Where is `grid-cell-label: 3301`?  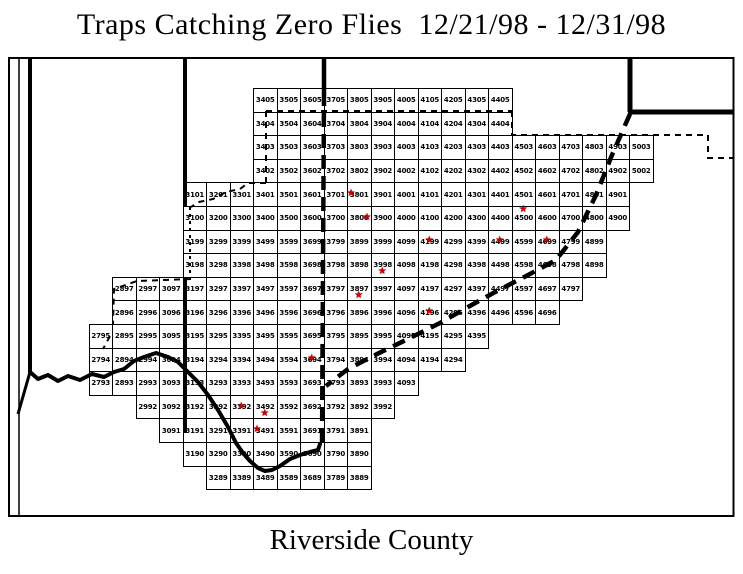 grid-cell-label: 3301 is located at coordinates (242, 194).